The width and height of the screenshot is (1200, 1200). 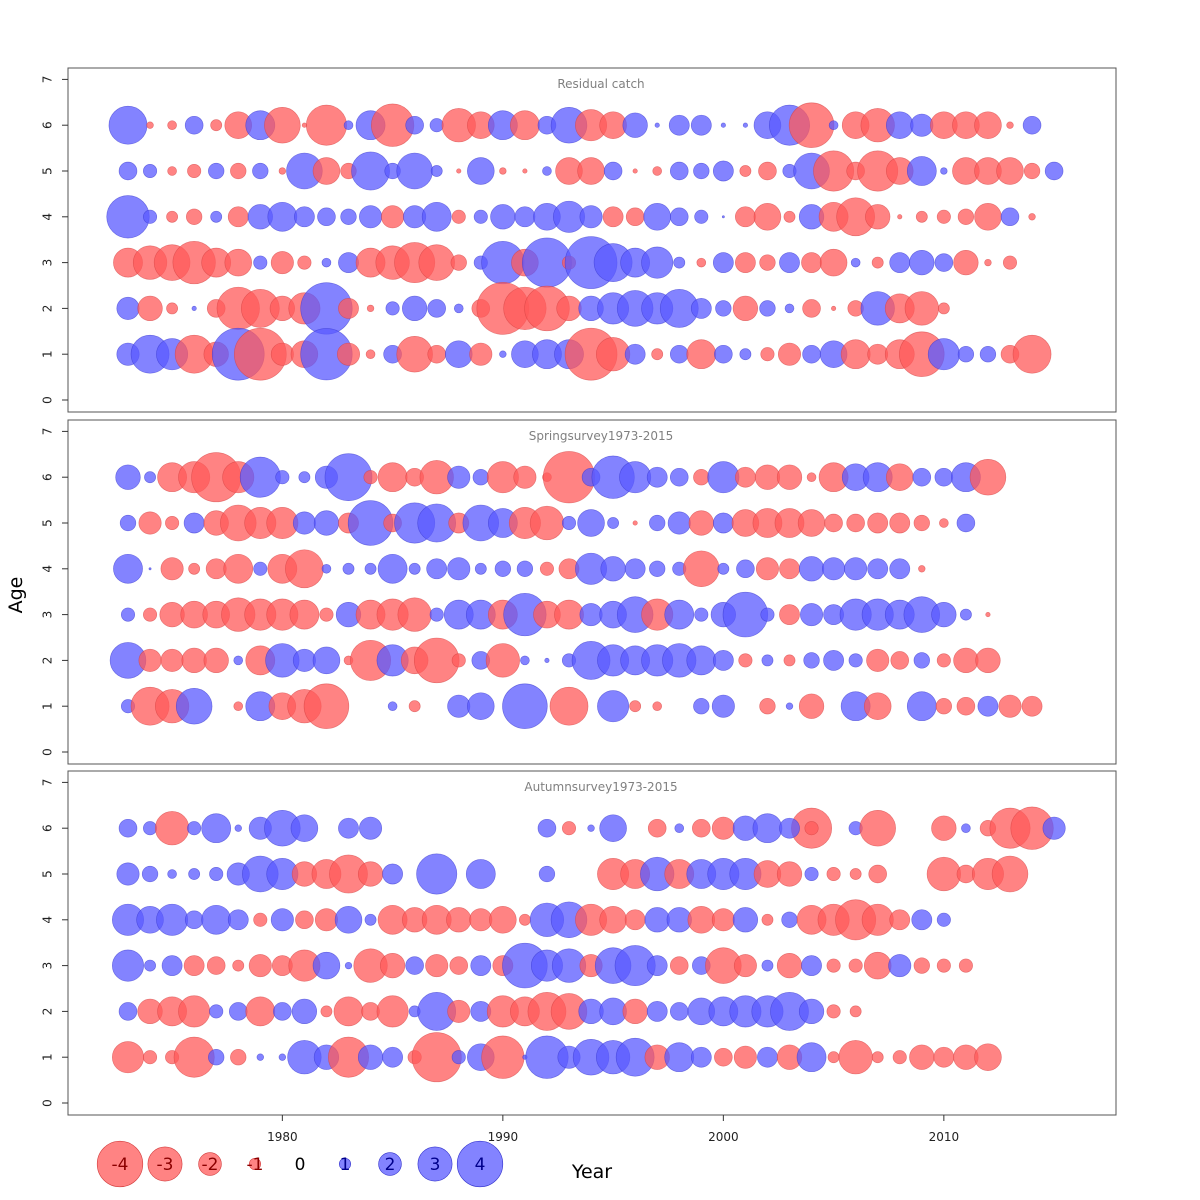 I want to click on y-tick-label: 2, so click(x=48, y=1012).